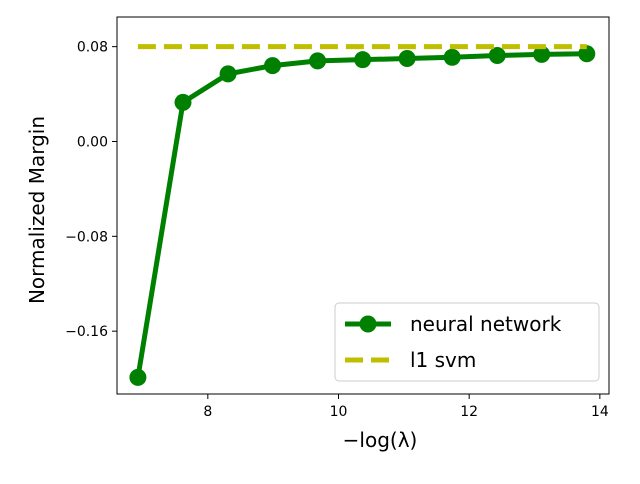 The height and width of the screenshot is (484, 640). I want to click on legend-label: neural network, so click(486, 324).